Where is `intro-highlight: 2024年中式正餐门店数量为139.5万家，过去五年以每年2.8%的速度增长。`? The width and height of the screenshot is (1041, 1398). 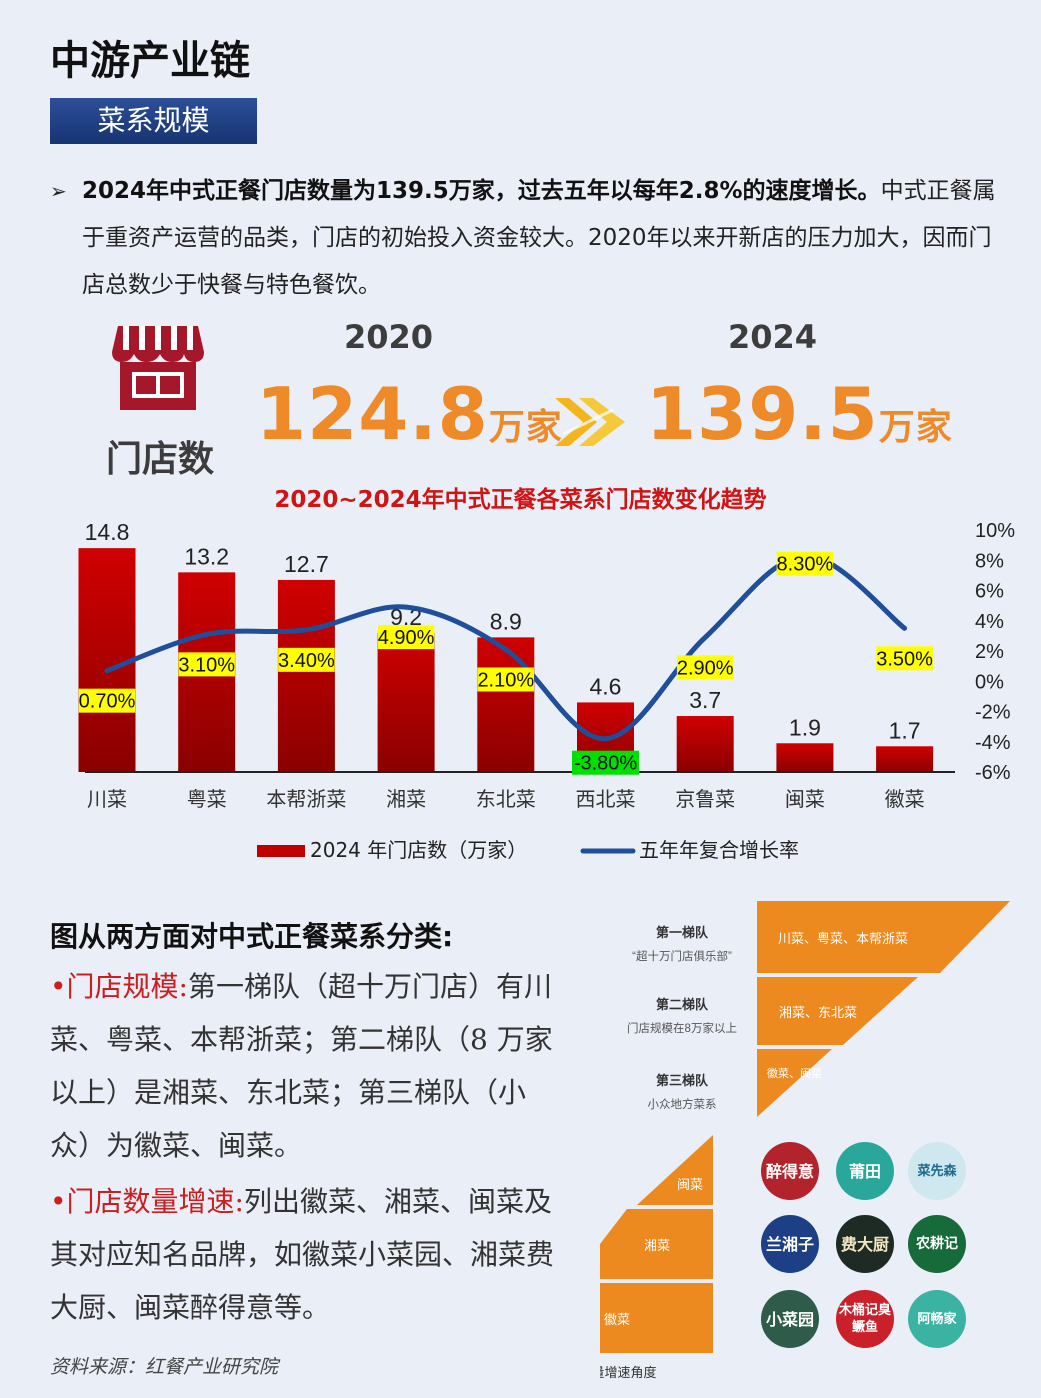 intro-highlight: 2024年中式正餐门店数量为139.5万家，过去五年以每年2.8%的速度增长。 is located at coordinates (481, 191).